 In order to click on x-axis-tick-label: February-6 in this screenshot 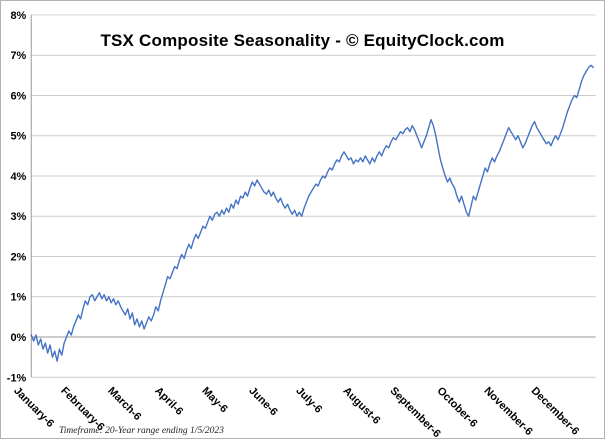, I will do `click(82, 409)`.